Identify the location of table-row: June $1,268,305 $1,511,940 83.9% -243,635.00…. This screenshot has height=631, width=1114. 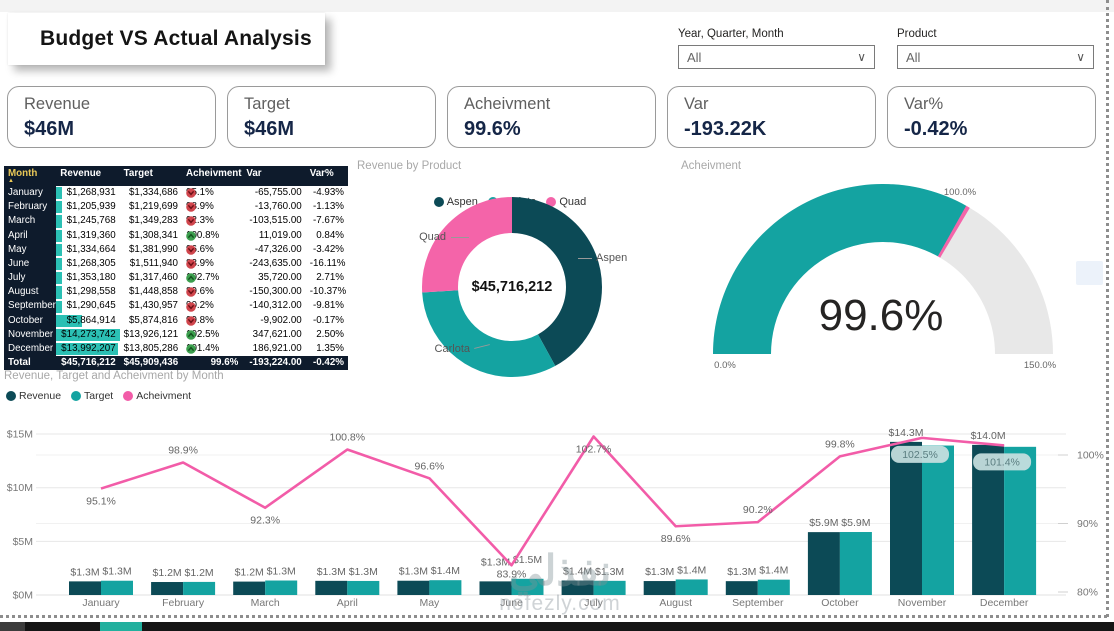
(176, 264).